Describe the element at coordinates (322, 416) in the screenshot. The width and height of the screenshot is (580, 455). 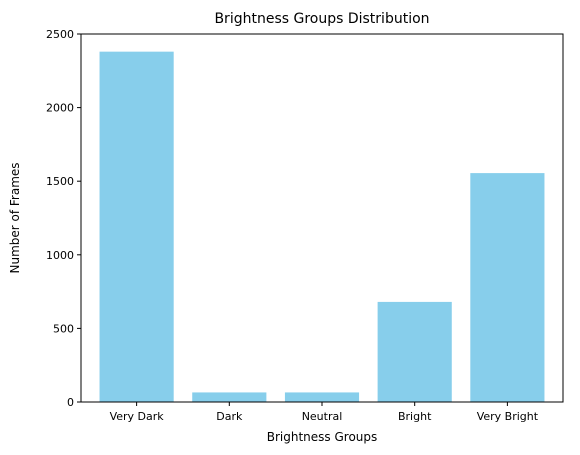
I see `x-tick-label: Neutral` at that location.